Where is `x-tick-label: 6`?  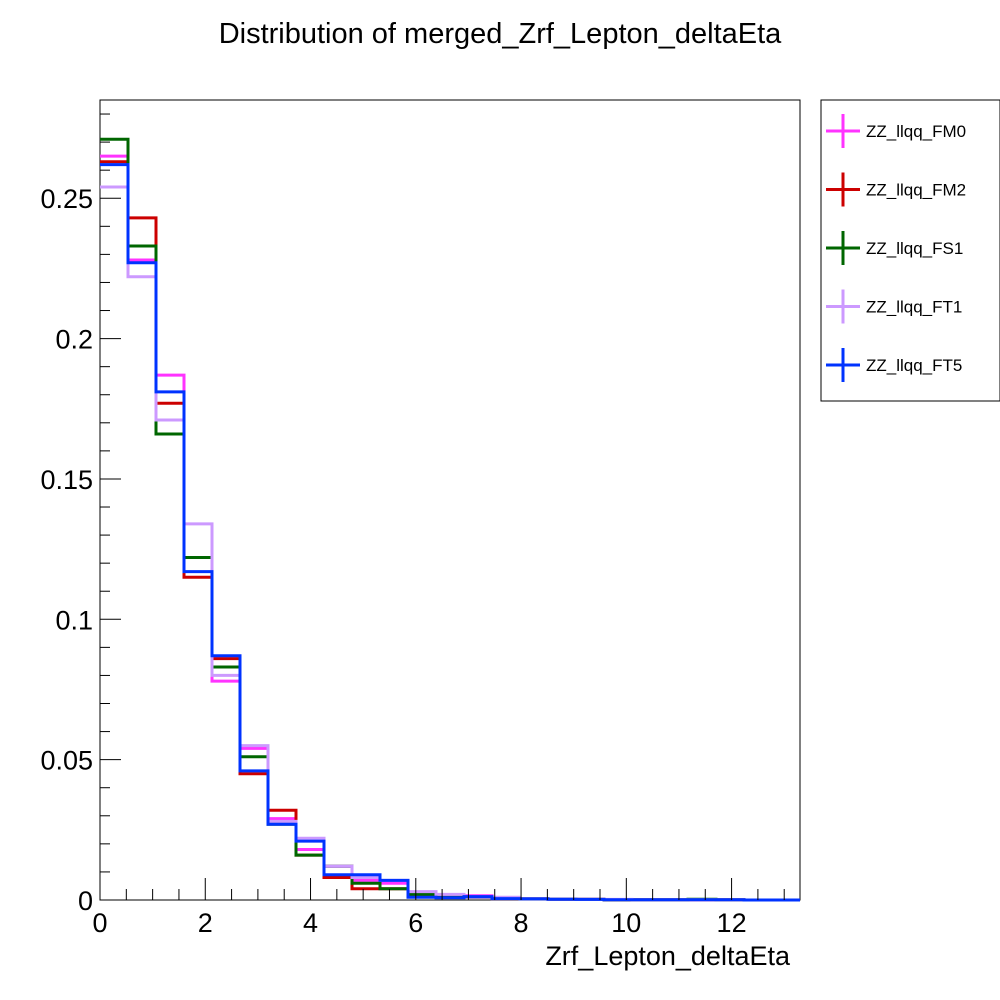 x-tick-label: 6 is located at coordinates (415, 923).